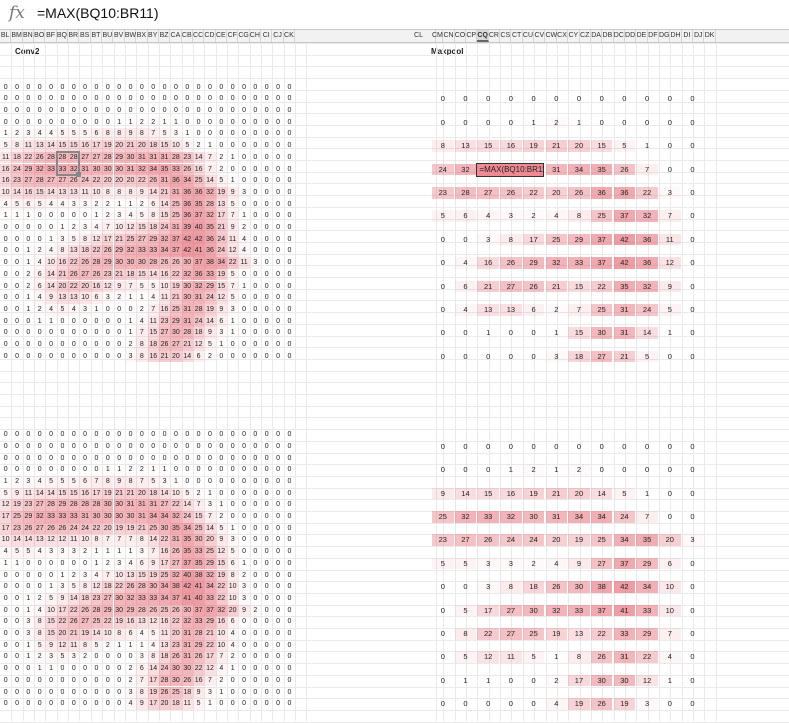  Describe the element at coordinates (443, 493) in the screenshot. I see `maxpool-cell: 9` at that location.